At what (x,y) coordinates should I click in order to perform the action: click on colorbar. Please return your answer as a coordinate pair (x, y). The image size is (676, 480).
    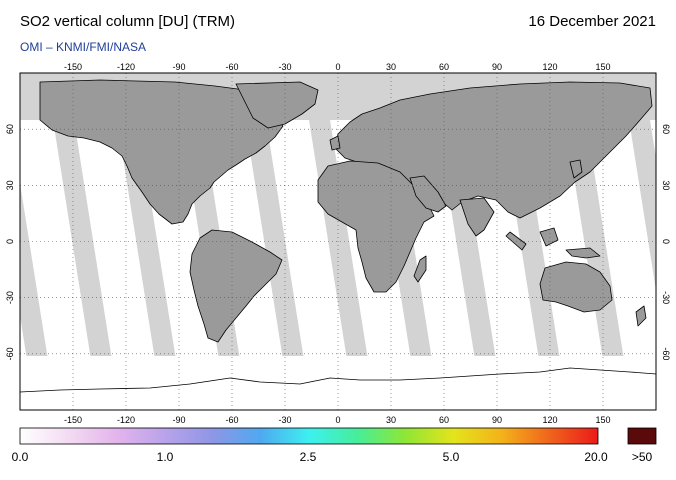
    Looking at the image, I should click on (338, 436).